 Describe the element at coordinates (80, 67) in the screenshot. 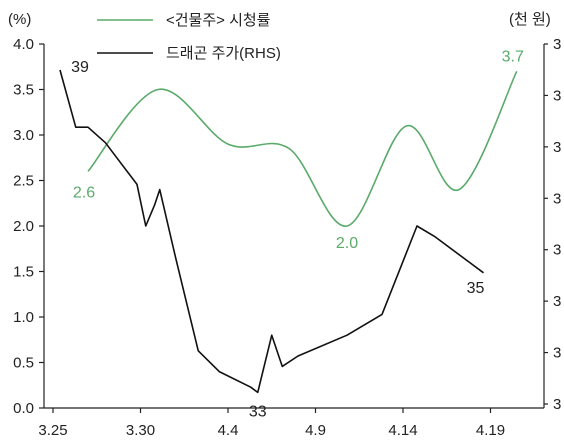

I see `data-label-stock: 39` at that location.